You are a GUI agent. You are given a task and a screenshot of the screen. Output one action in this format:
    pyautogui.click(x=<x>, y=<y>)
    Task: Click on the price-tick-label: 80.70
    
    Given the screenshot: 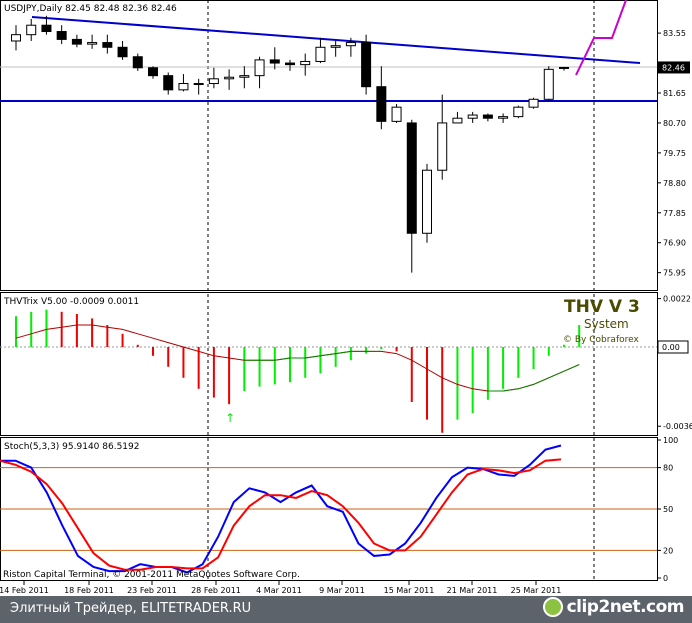 What is the action you would take?
    pyautogui.click(x=674, y=123)
    